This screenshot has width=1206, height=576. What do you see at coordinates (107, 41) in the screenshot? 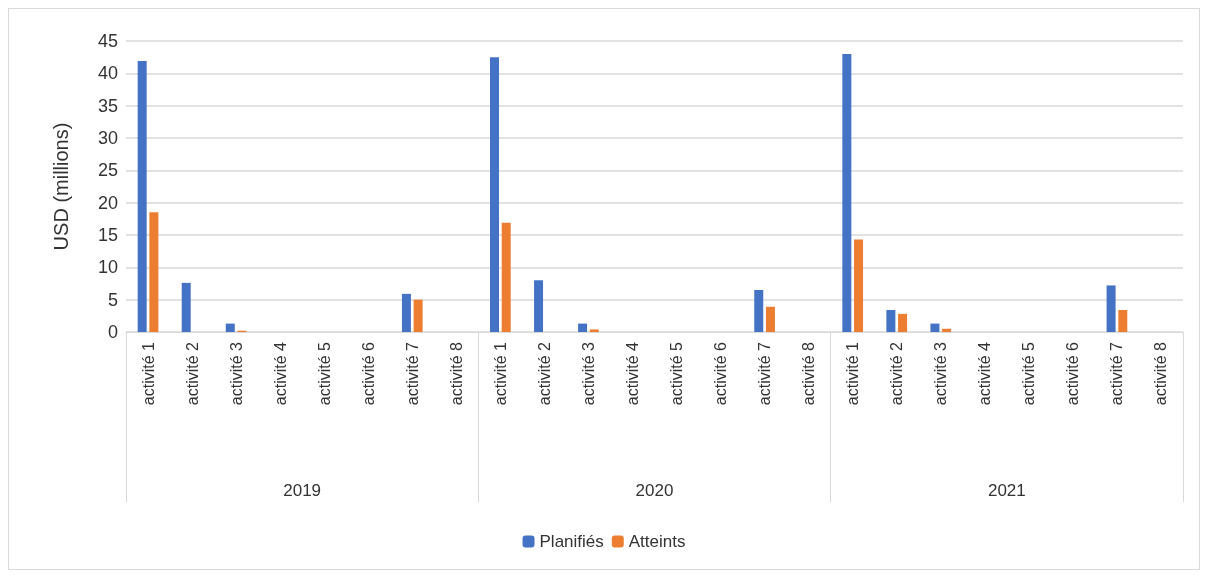
I see `y-tick-label: 45` at bounding box center [107, 41].